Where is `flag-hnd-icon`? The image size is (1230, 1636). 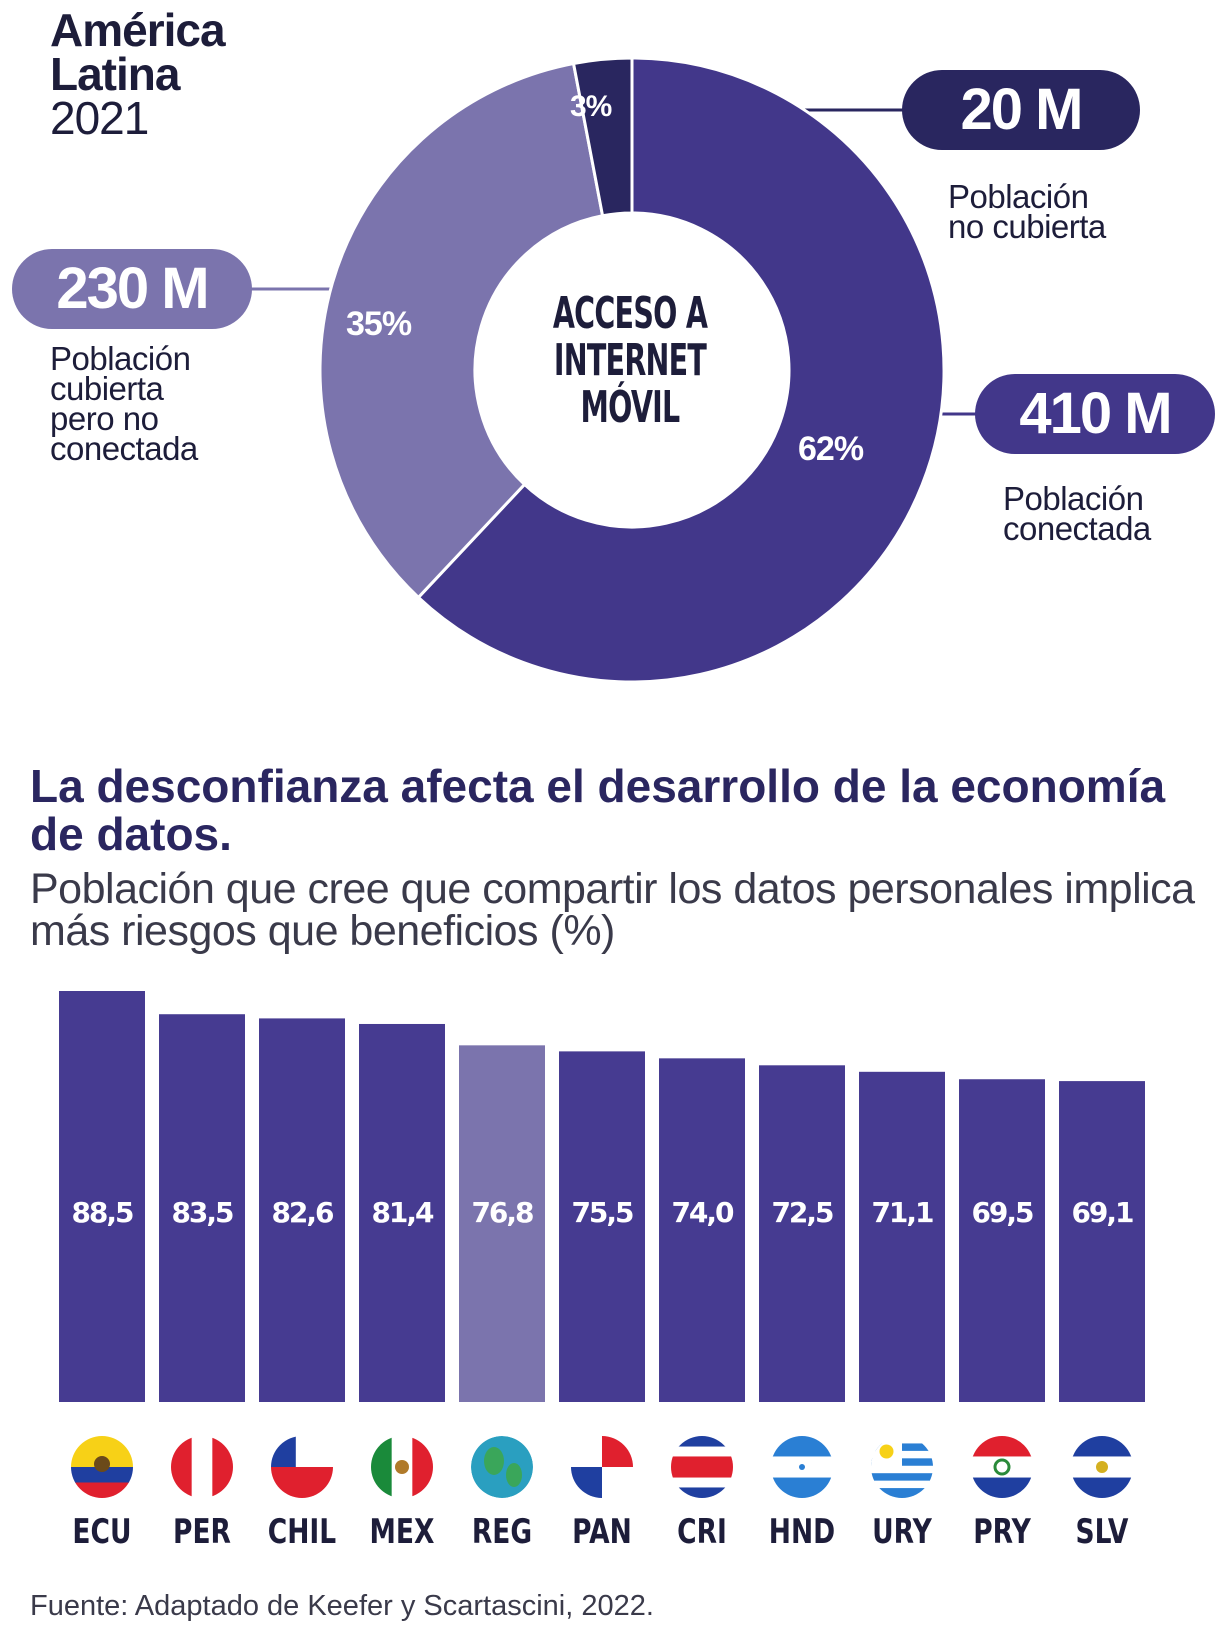 flag-hnd-icon is located at coordinates (802, 1467).